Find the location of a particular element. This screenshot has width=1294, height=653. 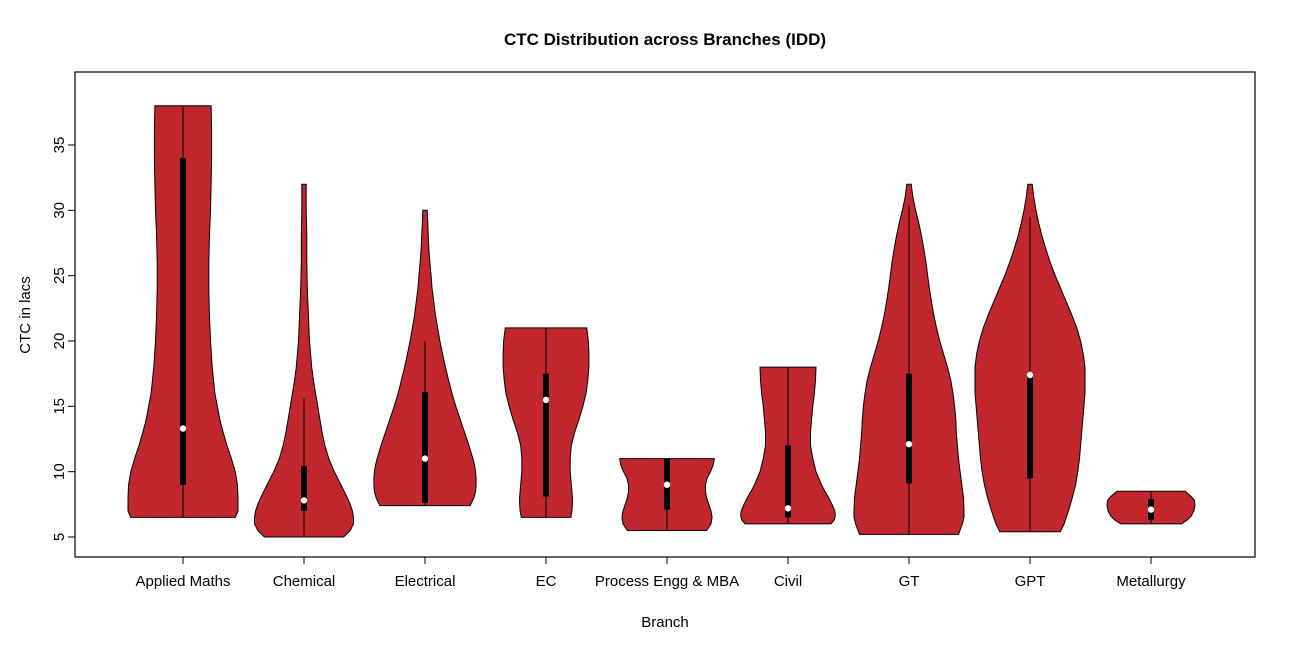

y-tick-label: 35 is located at coordinates (59, 145).